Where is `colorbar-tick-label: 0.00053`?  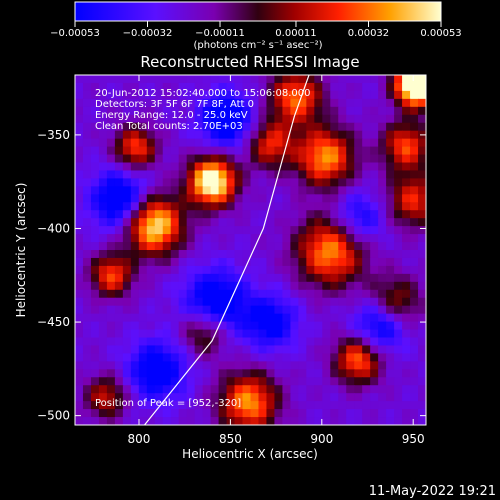
colorbar-tick-label: 0.00053 is located at coordinates (440, 33).